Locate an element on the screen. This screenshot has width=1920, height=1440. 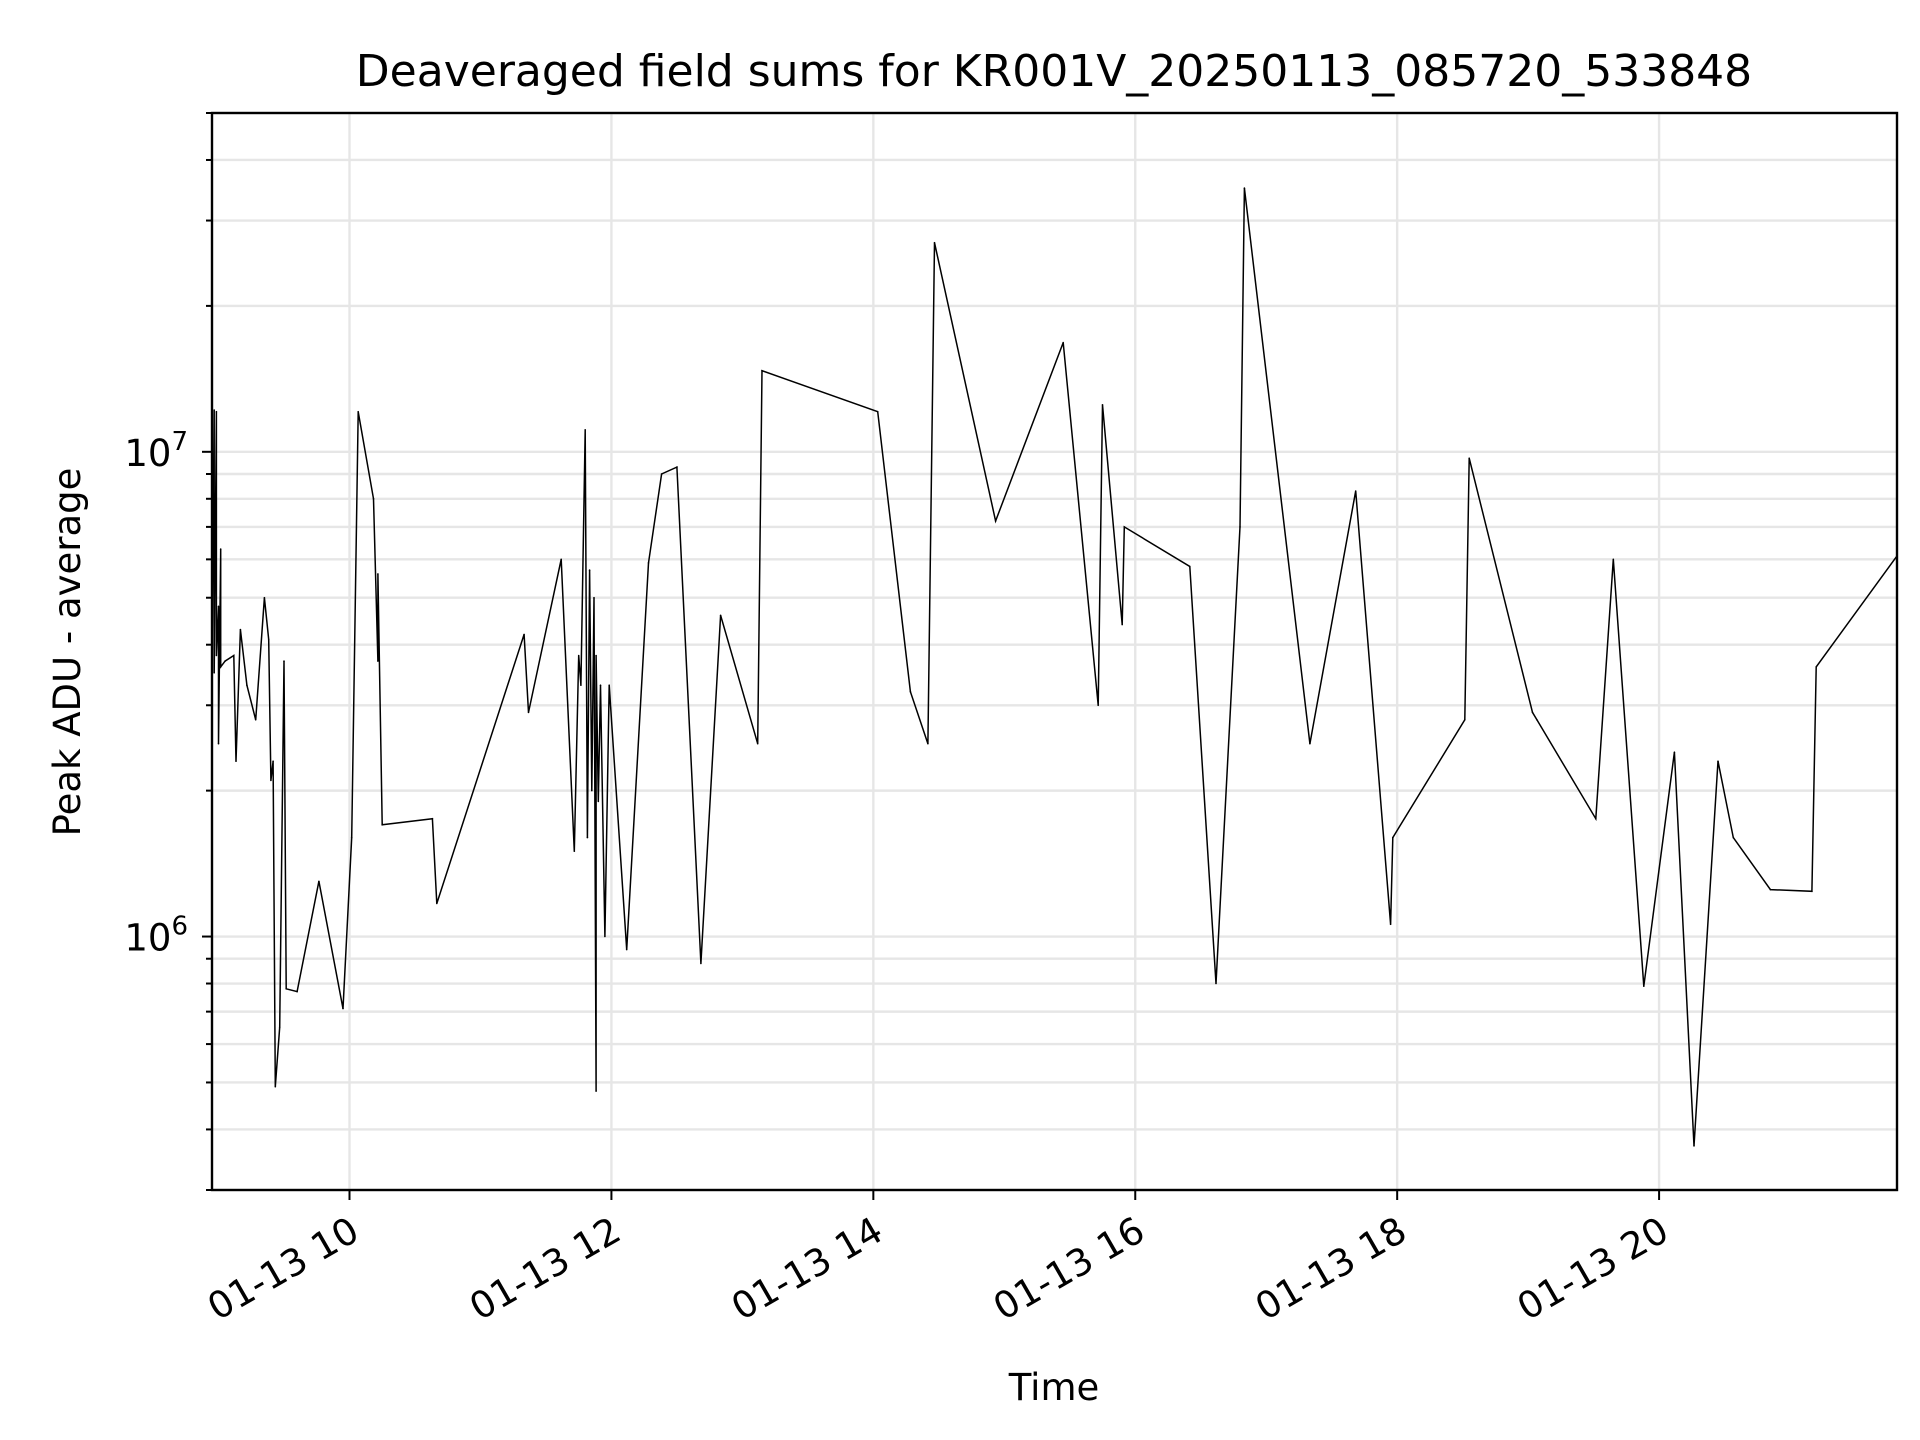
y-tick-label-exponent: 6 is located at coordinates (179, 927).